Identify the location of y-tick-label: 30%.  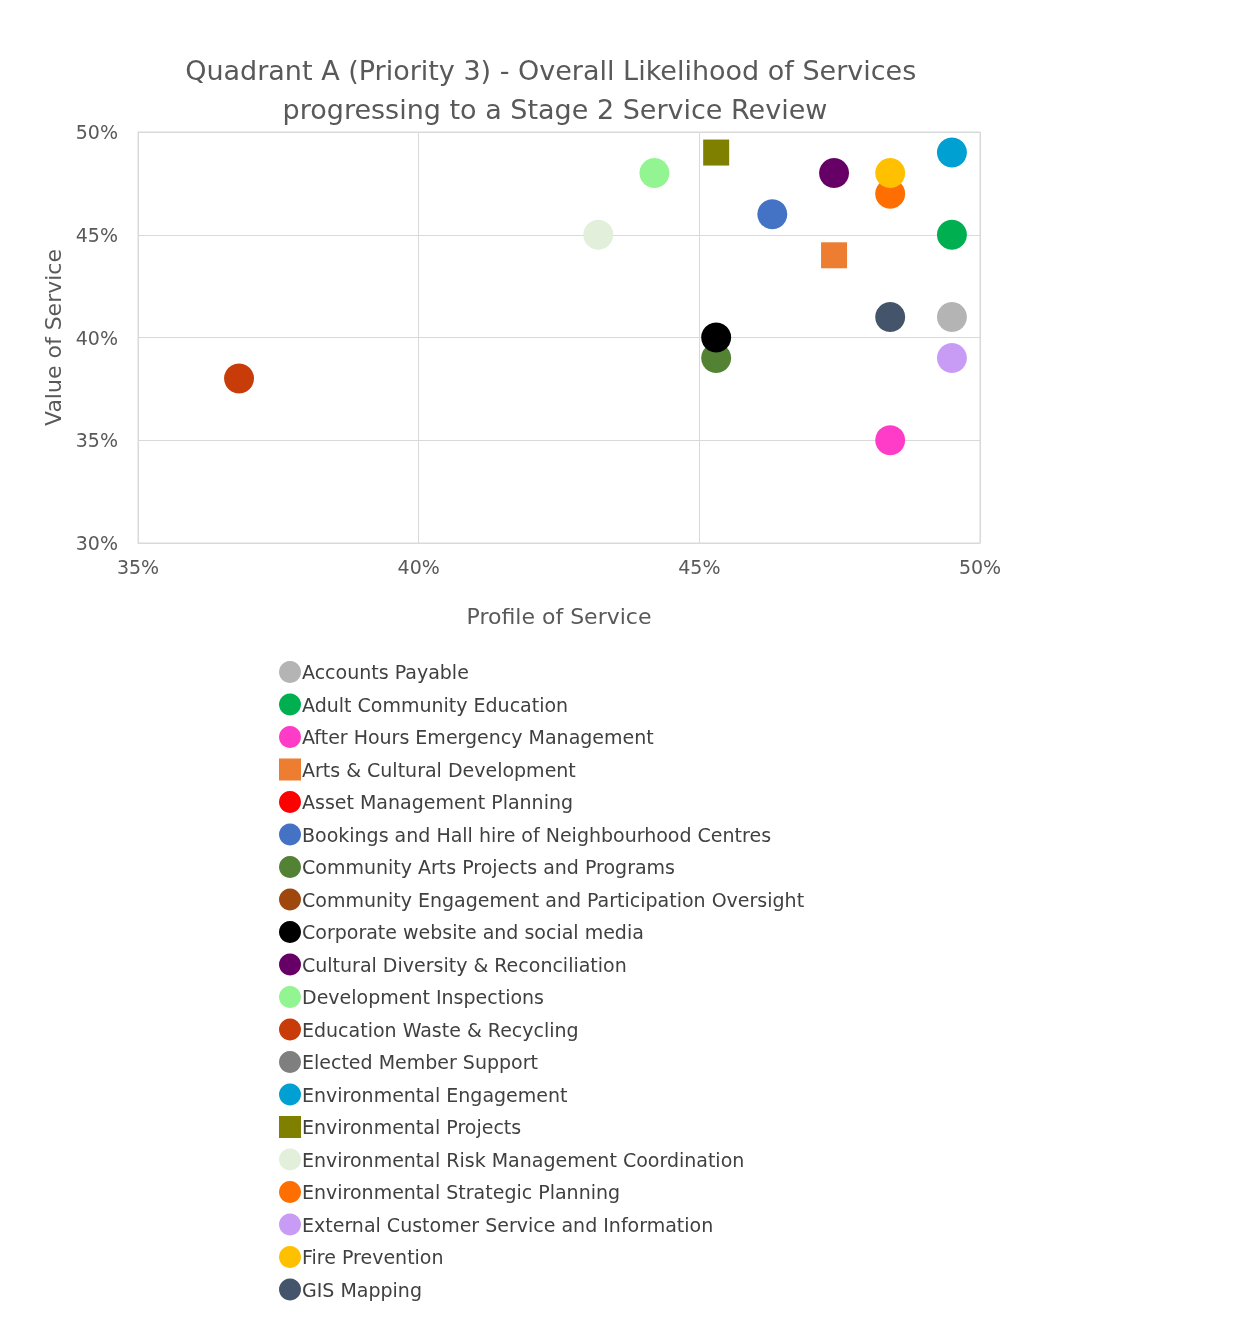
(96, 543).